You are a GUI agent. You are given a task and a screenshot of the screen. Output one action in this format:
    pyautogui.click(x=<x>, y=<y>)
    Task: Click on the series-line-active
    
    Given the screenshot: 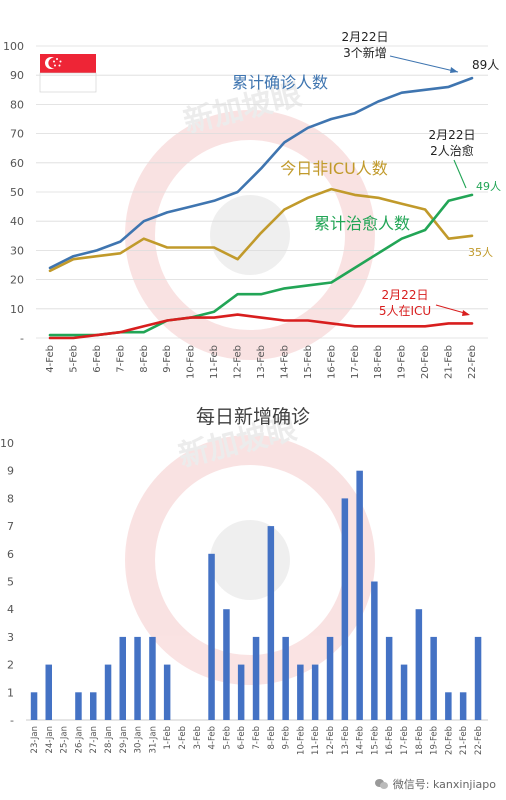 What is the action you would take?
    pyautogui.click(x=261, y=230)
    